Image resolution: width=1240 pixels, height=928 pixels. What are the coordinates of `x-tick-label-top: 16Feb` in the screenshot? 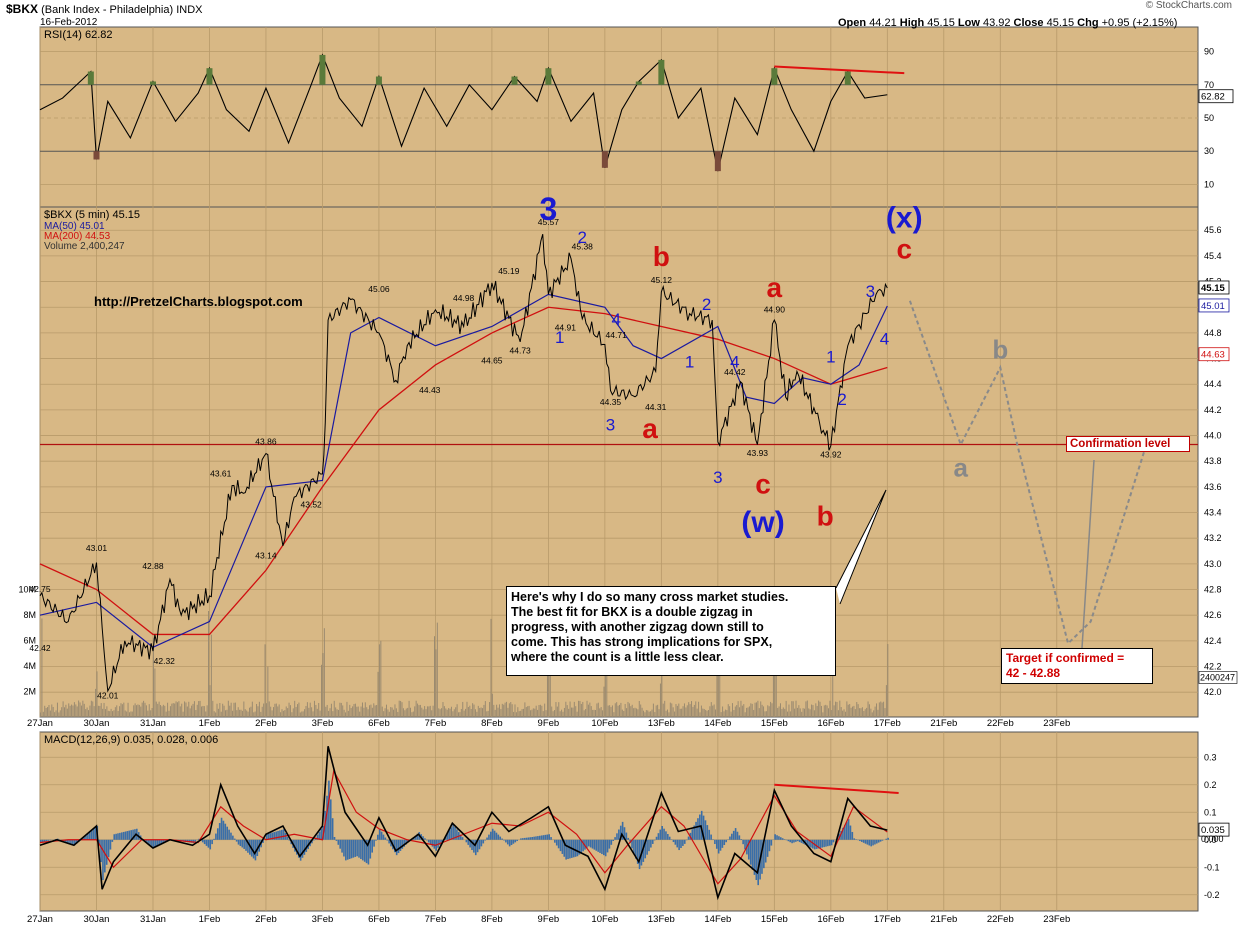 It's located at (830, 723).